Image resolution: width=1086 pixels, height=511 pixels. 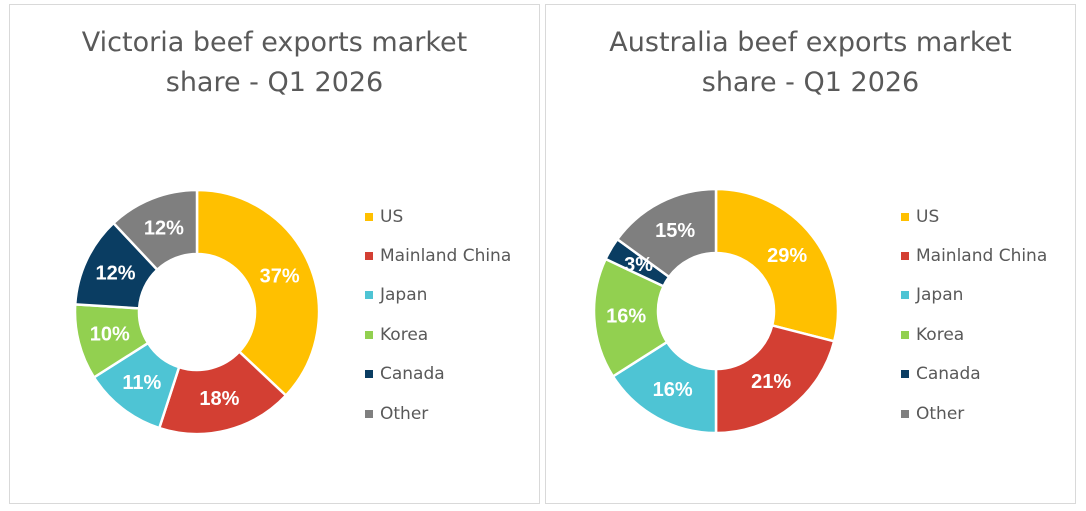 What do you see at coordinates (810, 42) in the screenshot?
I see `chart-title-line-1: Australia beef exports market` at bounding box center [810, 42].